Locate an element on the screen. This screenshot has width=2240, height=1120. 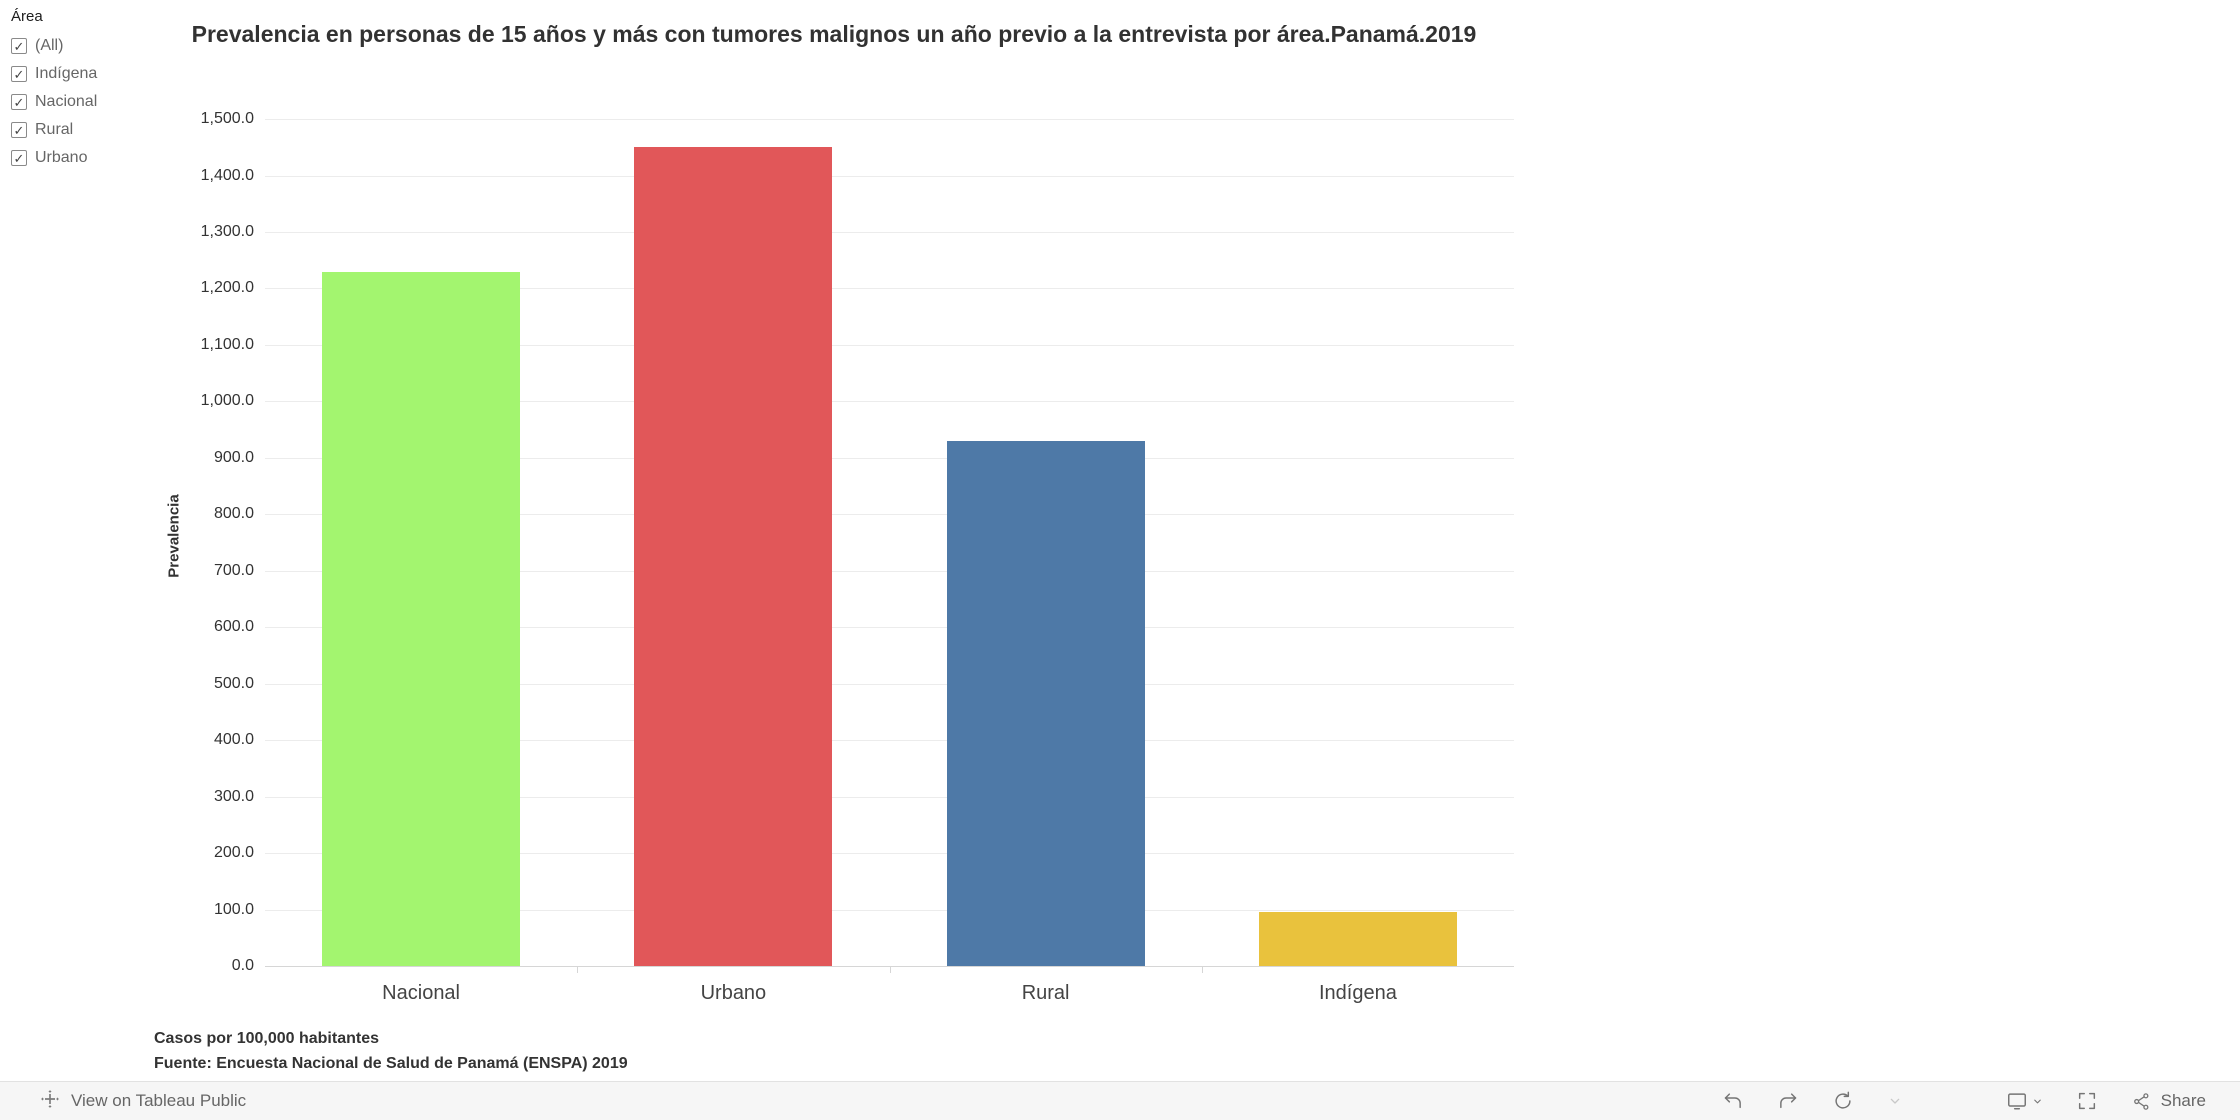
view-on-tableau-label: View on Tableau Public is located at coordinates (159, 1100).